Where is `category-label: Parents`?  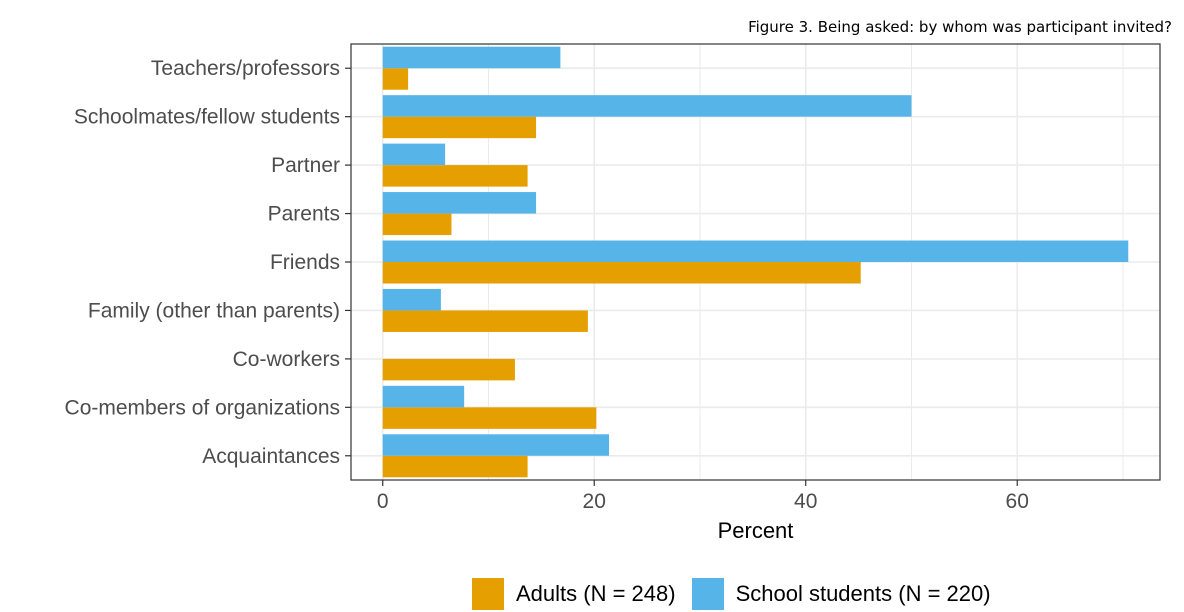 category-label: Parents is located at coordinates (304, 214).